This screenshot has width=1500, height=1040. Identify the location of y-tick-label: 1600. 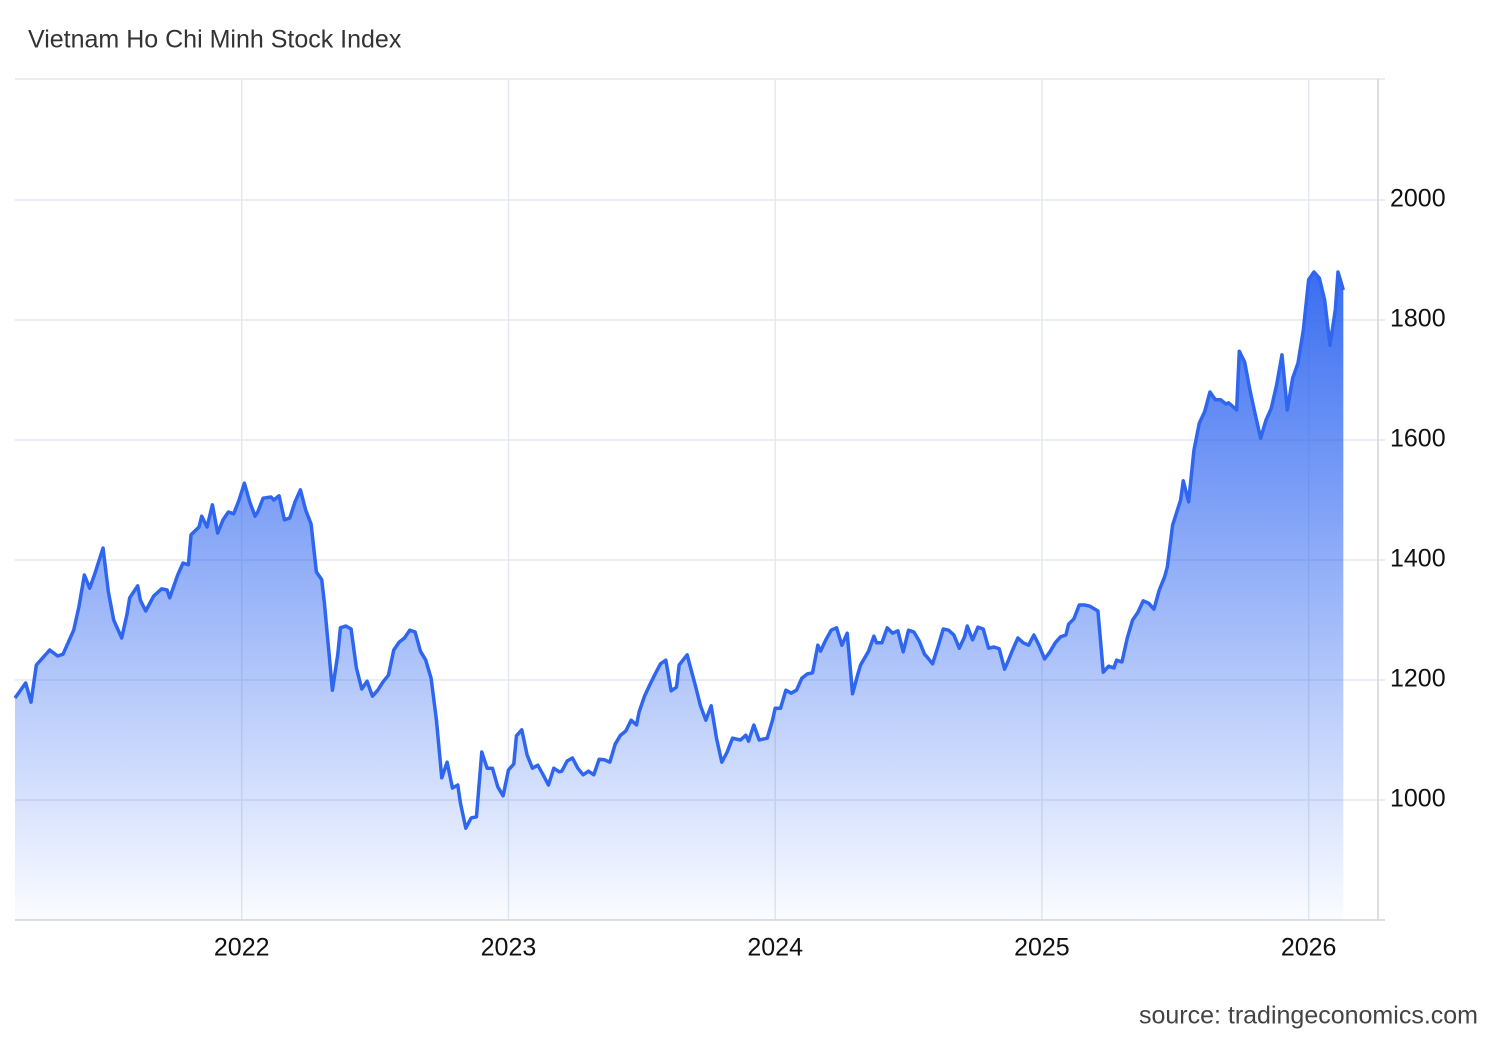
(1418, 439).